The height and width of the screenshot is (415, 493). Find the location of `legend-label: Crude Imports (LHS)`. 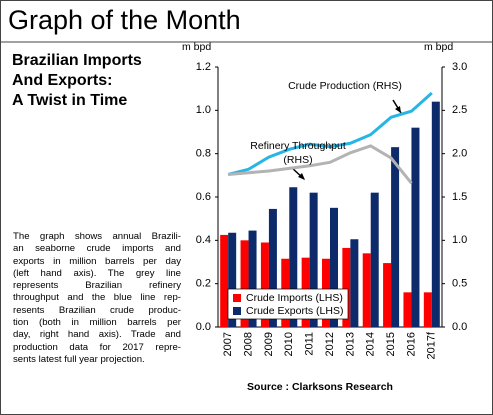

legend-label: Crude Imports (LHS) is located at coordinates (294, 298).